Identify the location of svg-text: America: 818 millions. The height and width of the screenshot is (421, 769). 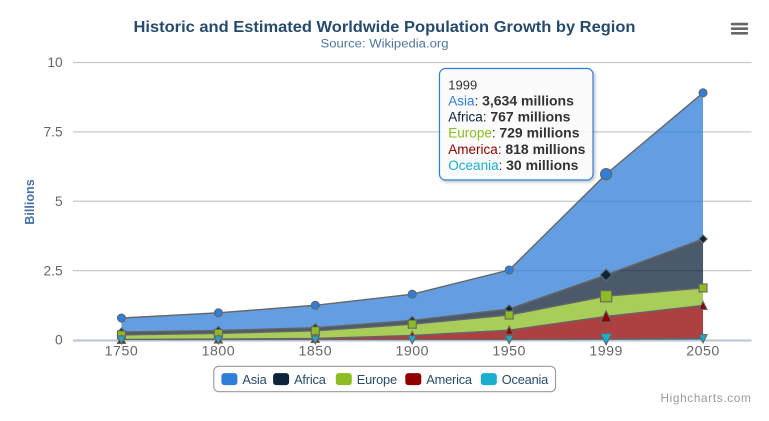
(516, 149).